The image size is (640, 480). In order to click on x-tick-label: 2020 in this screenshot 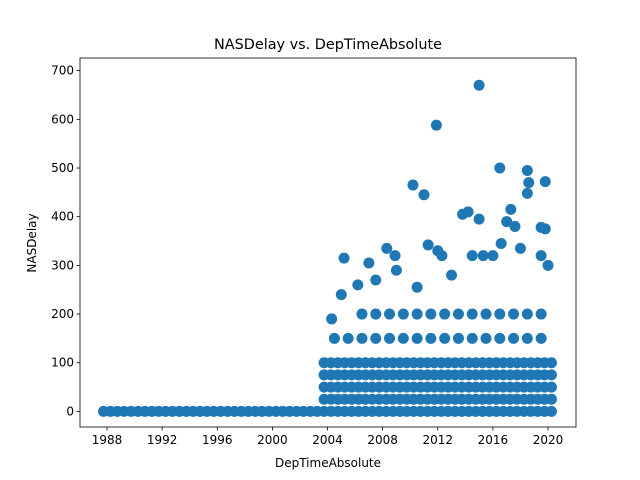, I will do `click(548, 440)`.